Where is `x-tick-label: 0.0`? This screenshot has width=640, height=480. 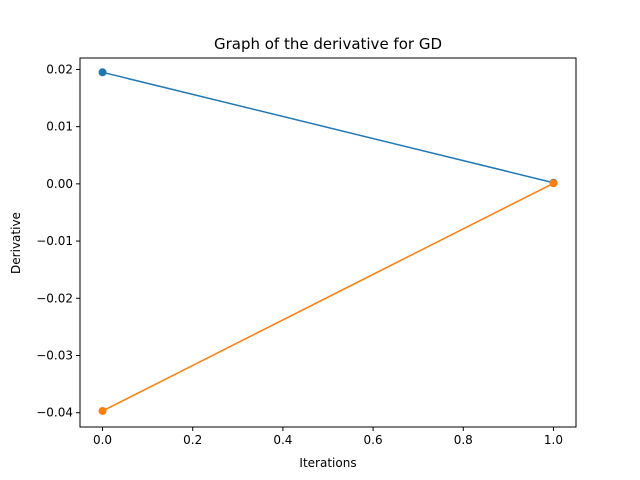
x-tick-label: 0.0 is located at coordinates (102, 440).